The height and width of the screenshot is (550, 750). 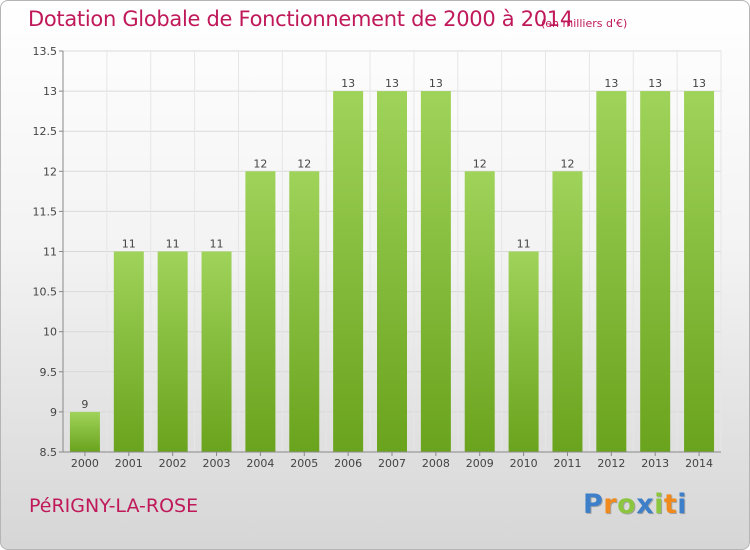 What do you see at coordinates (304, 463) in the screenshot?
I see `x-tick-label: 2005` at bounding box center [304, 463].